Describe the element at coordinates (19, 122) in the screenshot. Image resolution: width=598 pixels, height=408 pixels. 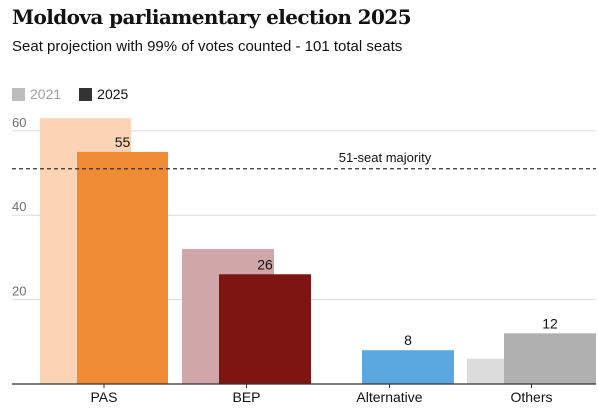
I see `y-tick-label-60: 60` at that location.